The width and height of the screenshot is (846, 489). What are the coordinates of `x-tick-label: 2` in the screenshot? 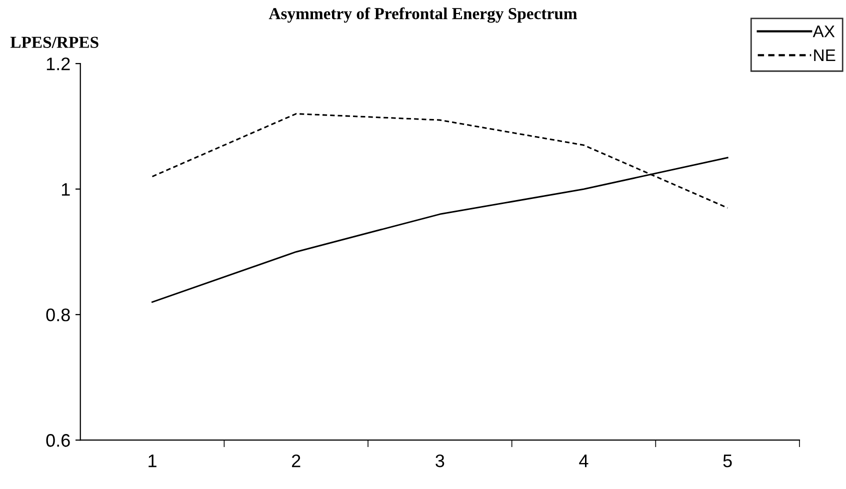 It's located at (296, 461).